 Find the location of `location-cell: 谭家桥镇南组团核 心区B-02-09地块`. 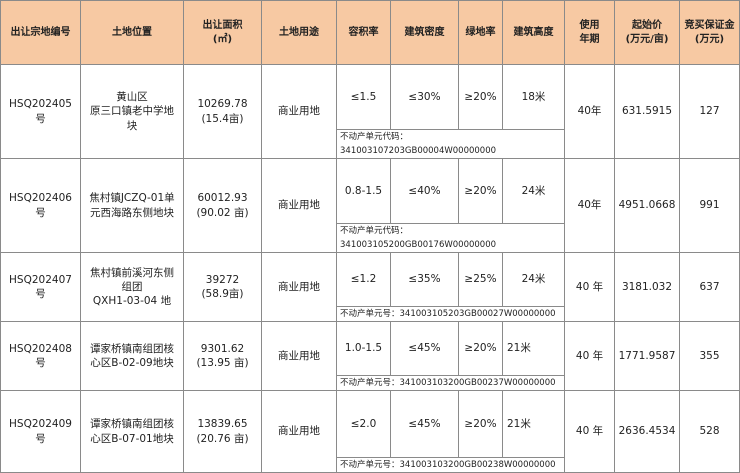

location-cell: 谭家桥镇南组团核 心区B-02-09地块 is located at coordinates (132, 356).